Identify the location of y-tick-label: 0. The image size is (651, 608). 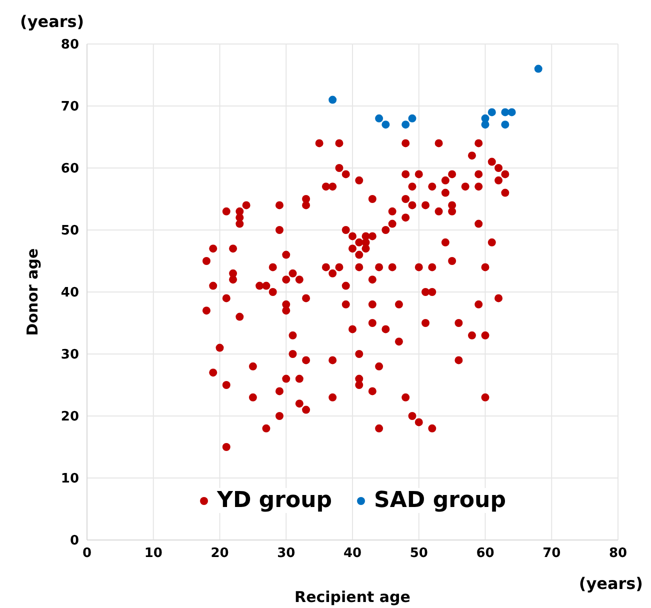
(74, 541).